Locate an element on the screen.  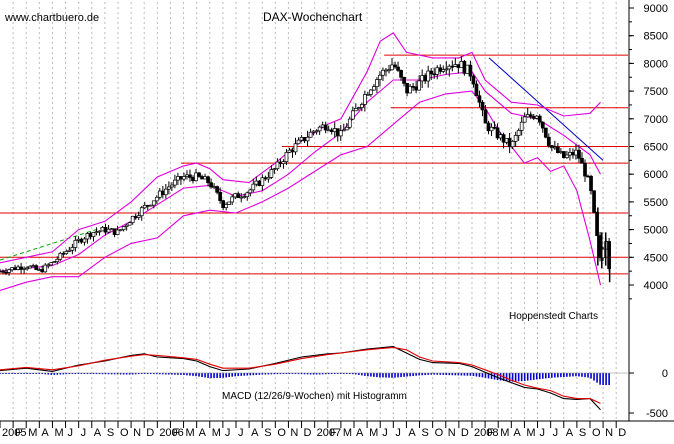
x-tick-label: F is located at coordinates (490, 433).